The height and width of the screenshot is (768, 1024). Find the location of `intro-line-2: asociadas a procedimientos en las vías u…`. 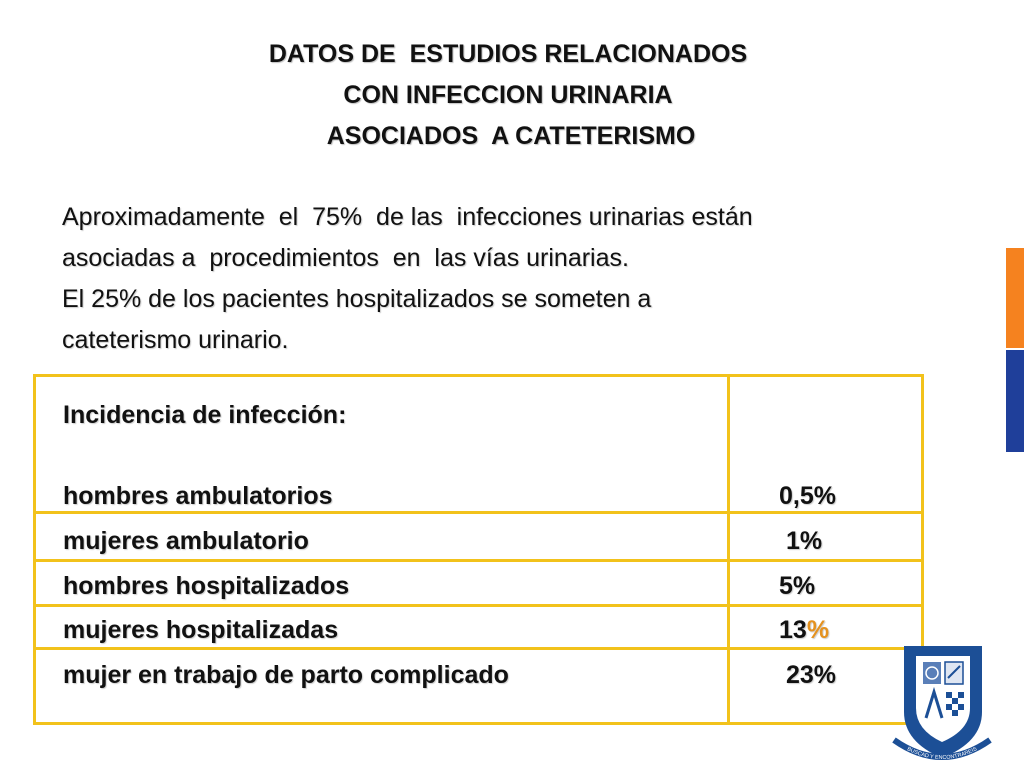

intro-line-2: asociadas a procedimientos en las vías u… is located at coordinates (345, 258).